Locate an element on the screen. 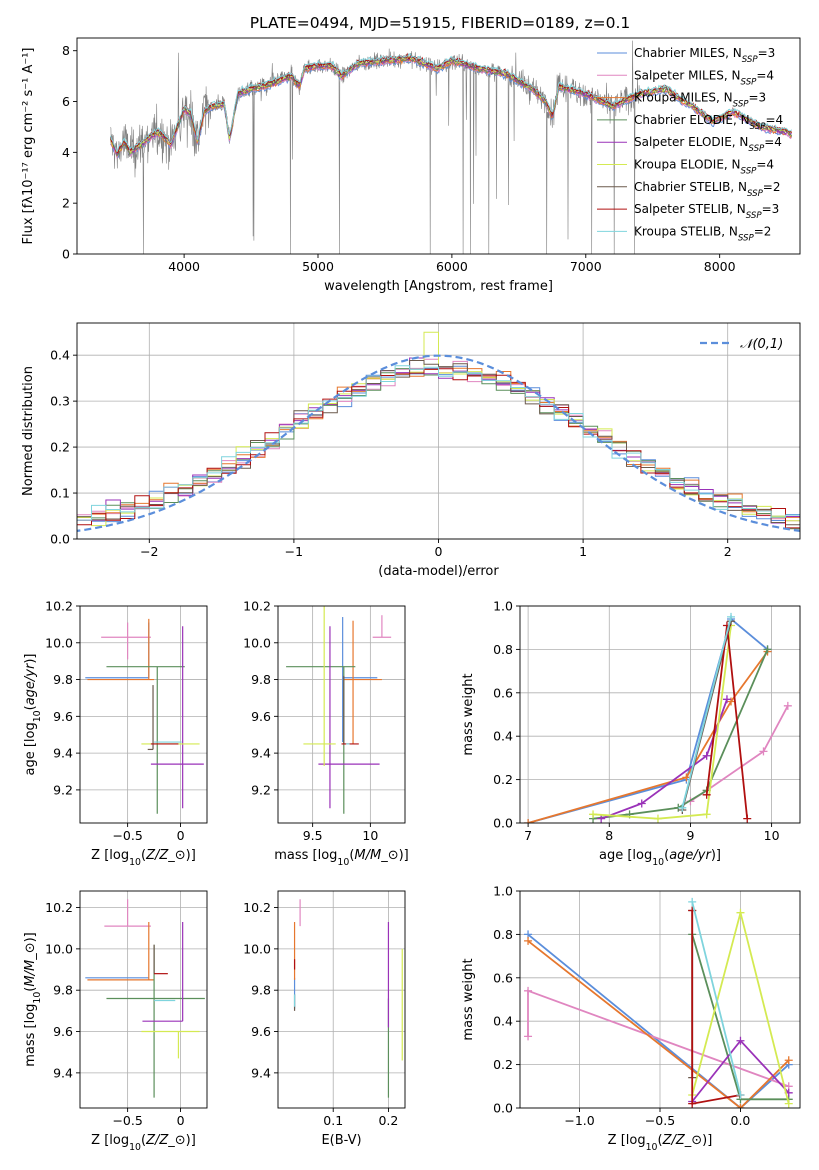 The width and height of the screenshot is (819, 1170). x-tick-label: 2 is located at coordinates (728, 551).